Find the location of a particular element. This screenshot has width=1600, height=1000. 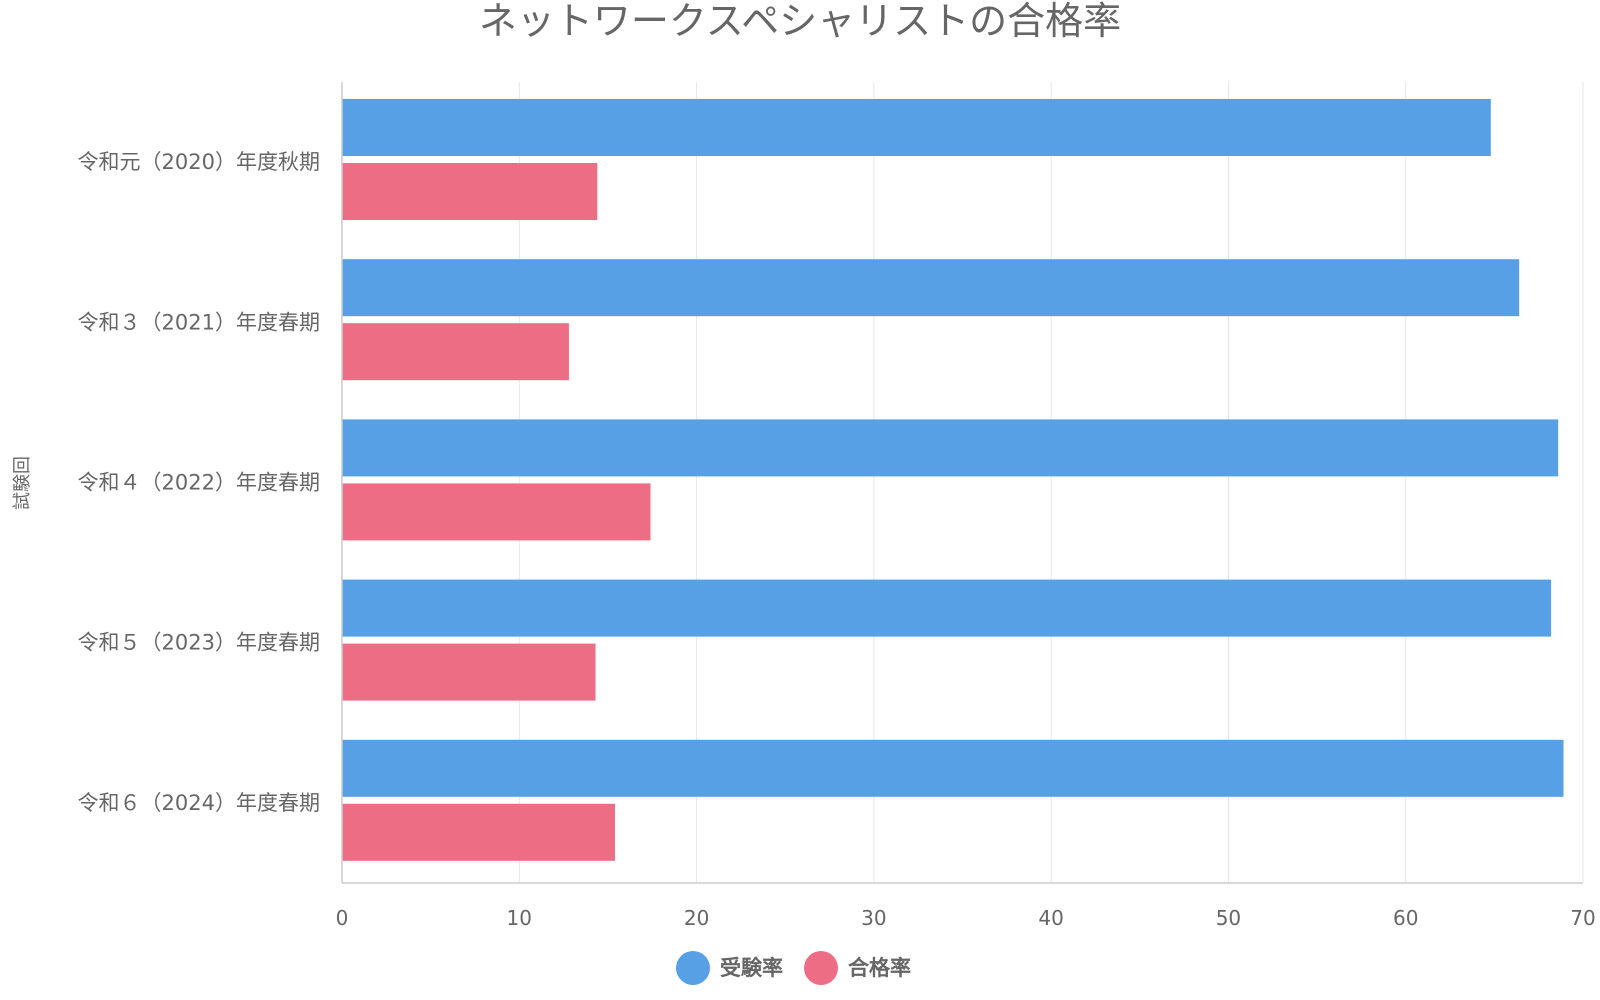

category-label: 令和６（2024）年度春期 is located at coordinates (199, 803).